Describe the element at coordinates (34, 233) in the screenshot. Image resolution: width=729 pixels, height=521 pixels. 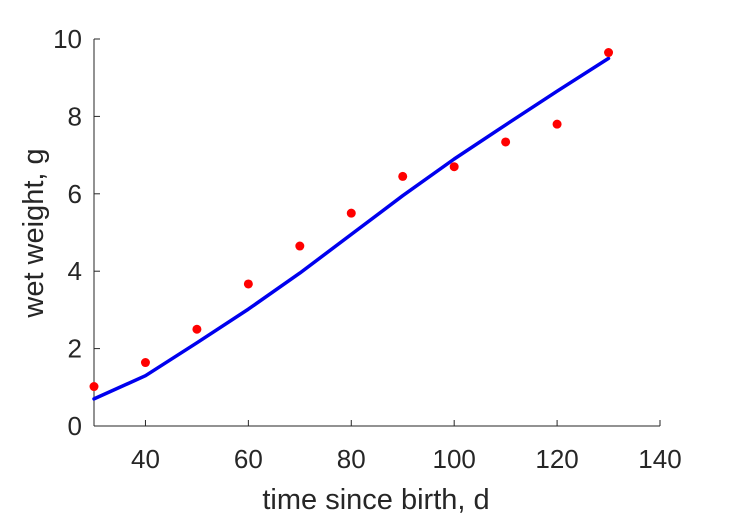
I see `y-axis-label: wet weight, g` at that location.